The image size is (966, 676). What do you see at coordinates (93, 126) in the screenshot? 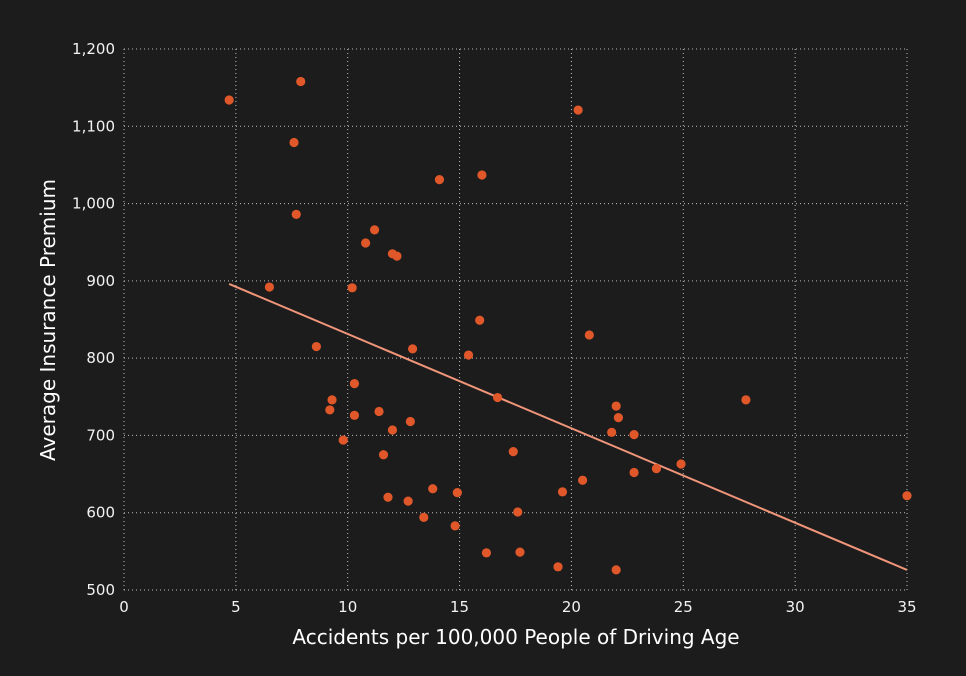
I see `y-tick-label: 1,100` at bounding box center [93, 126].